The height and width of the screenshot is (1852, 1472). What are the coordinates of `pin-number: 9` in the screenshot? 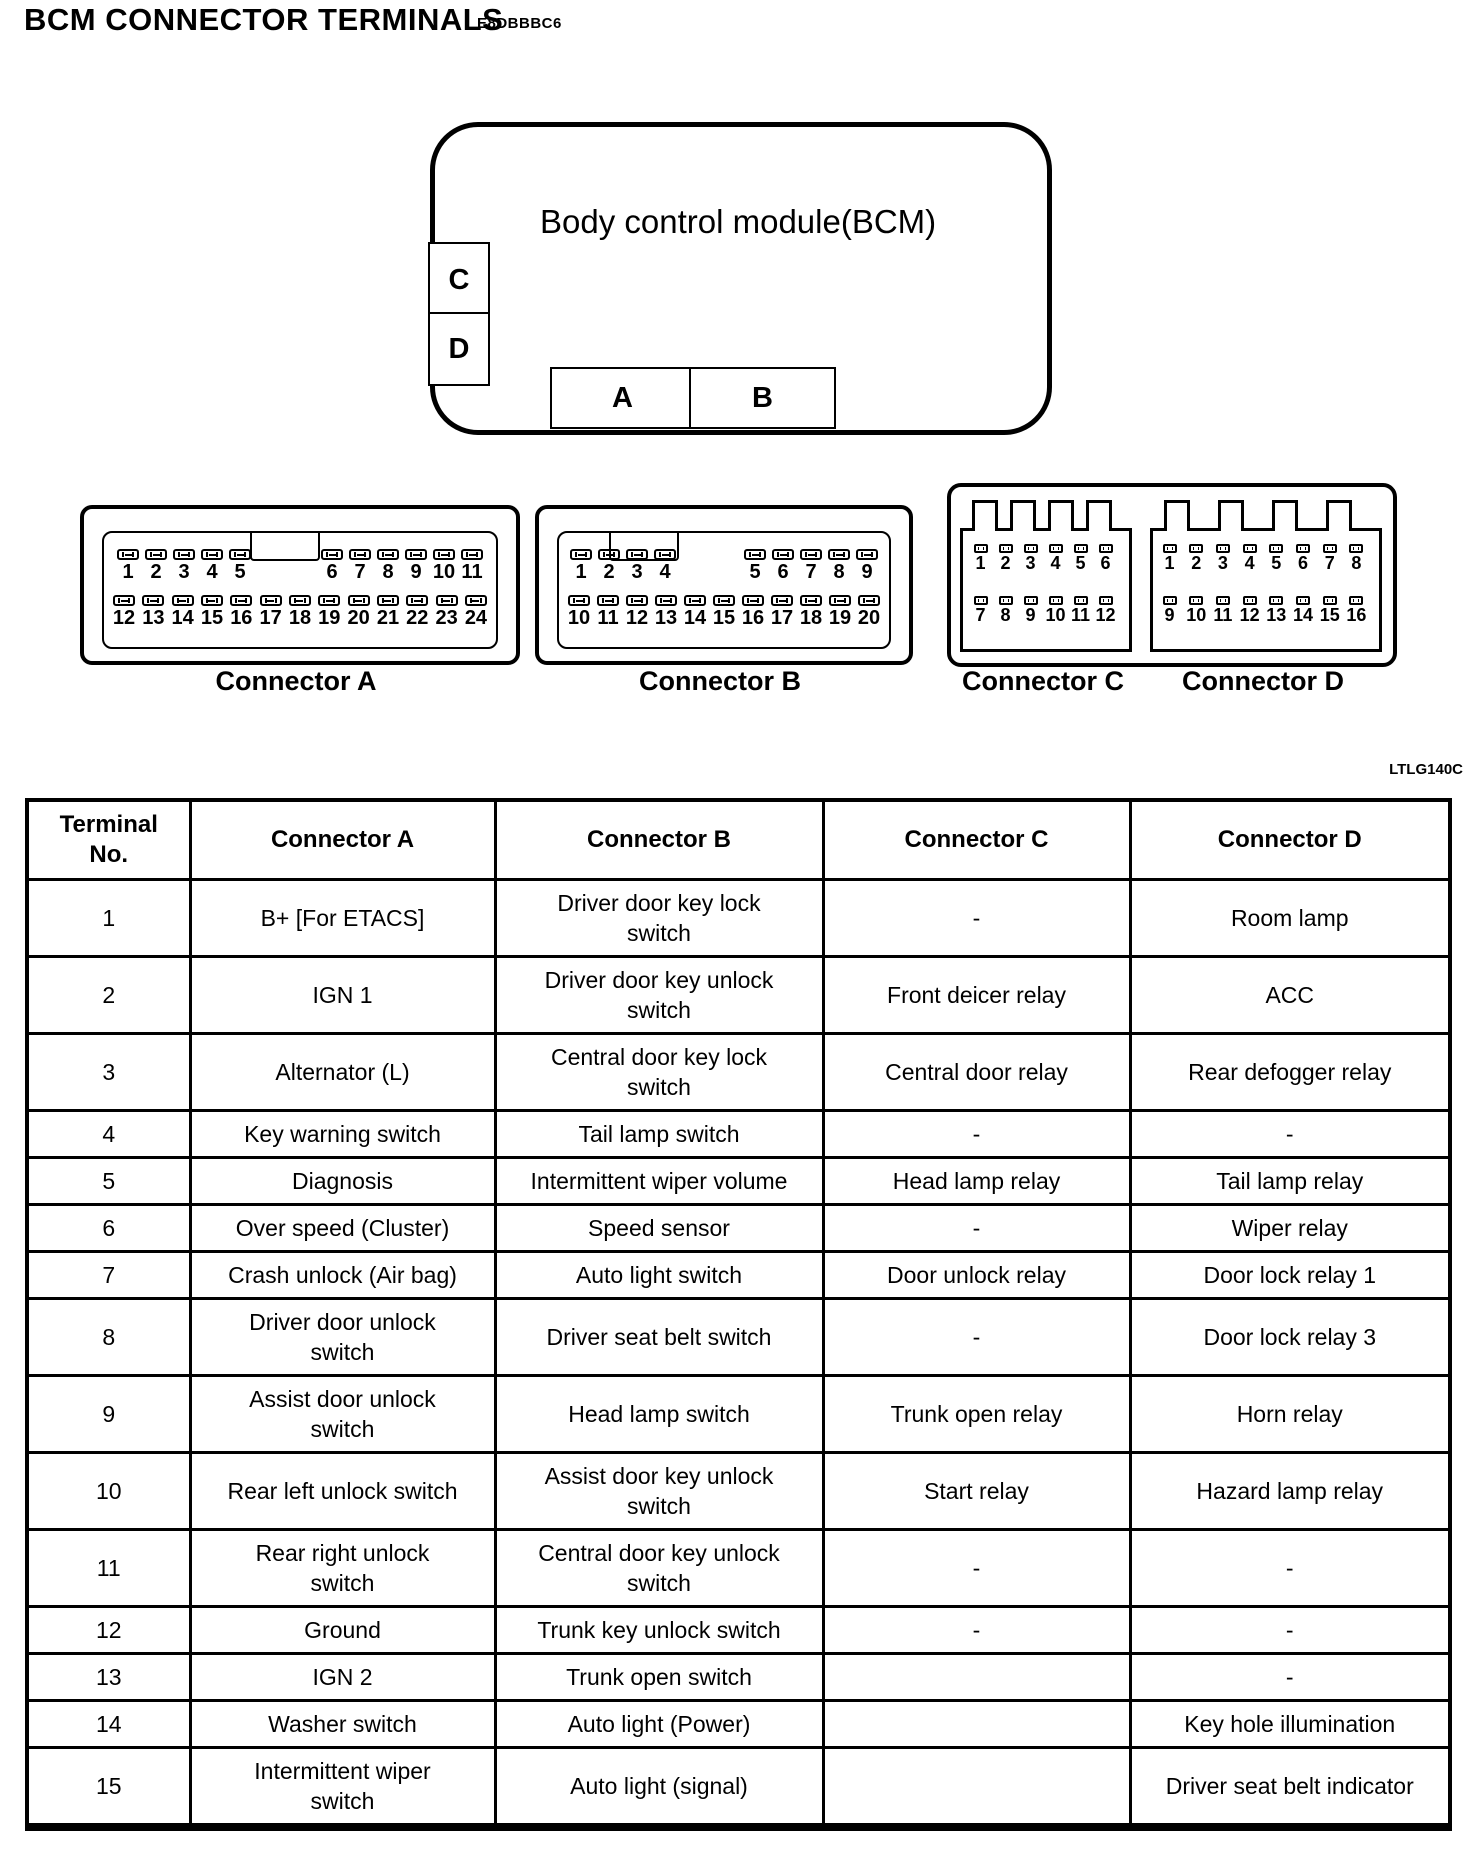 It's located at (416, 572).